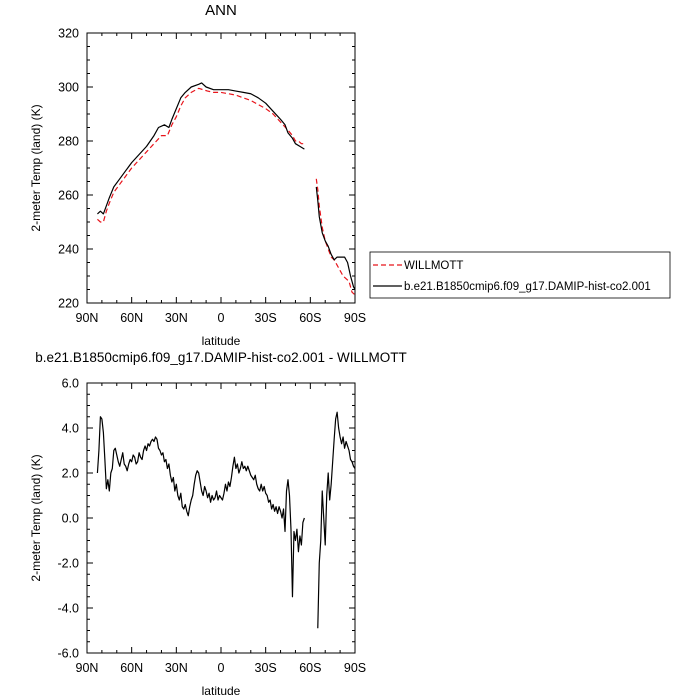  I want to click on top-x-axis-label: latitude, so click(221, 341).